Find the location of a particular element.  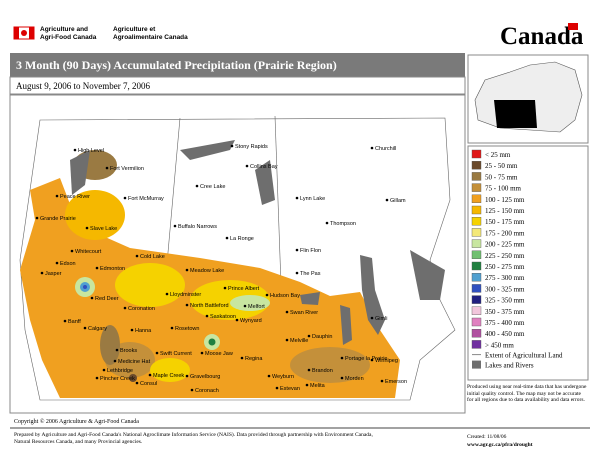

place-label: Lethbridge is located at coordinates (120, 371).